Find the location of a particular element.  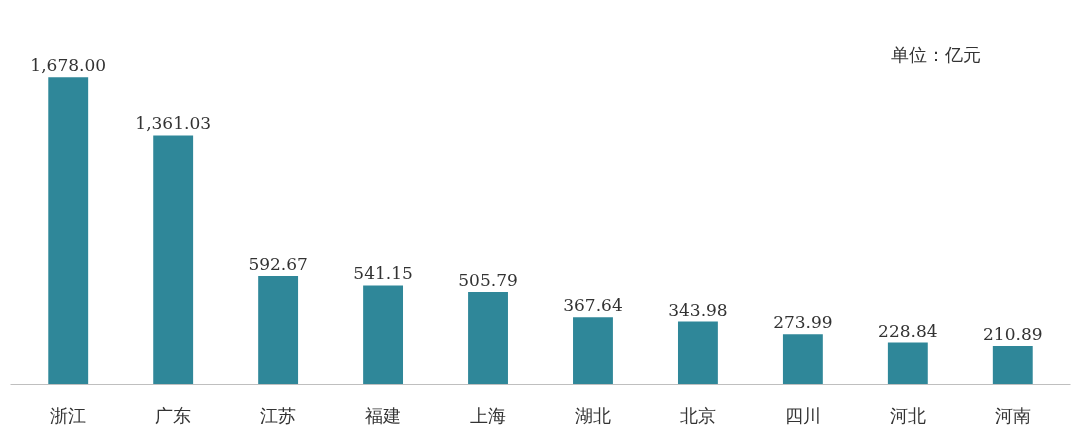

x-tick-label: 福建 is located at coordinates (383, 415).